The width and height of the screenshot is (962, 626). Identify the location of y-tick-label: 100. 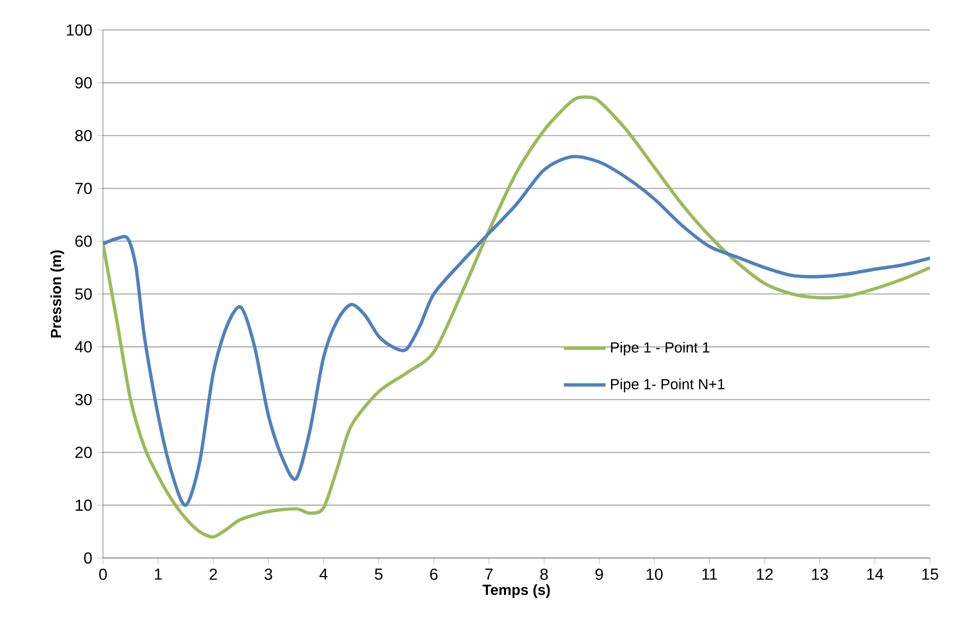
(79, 30).